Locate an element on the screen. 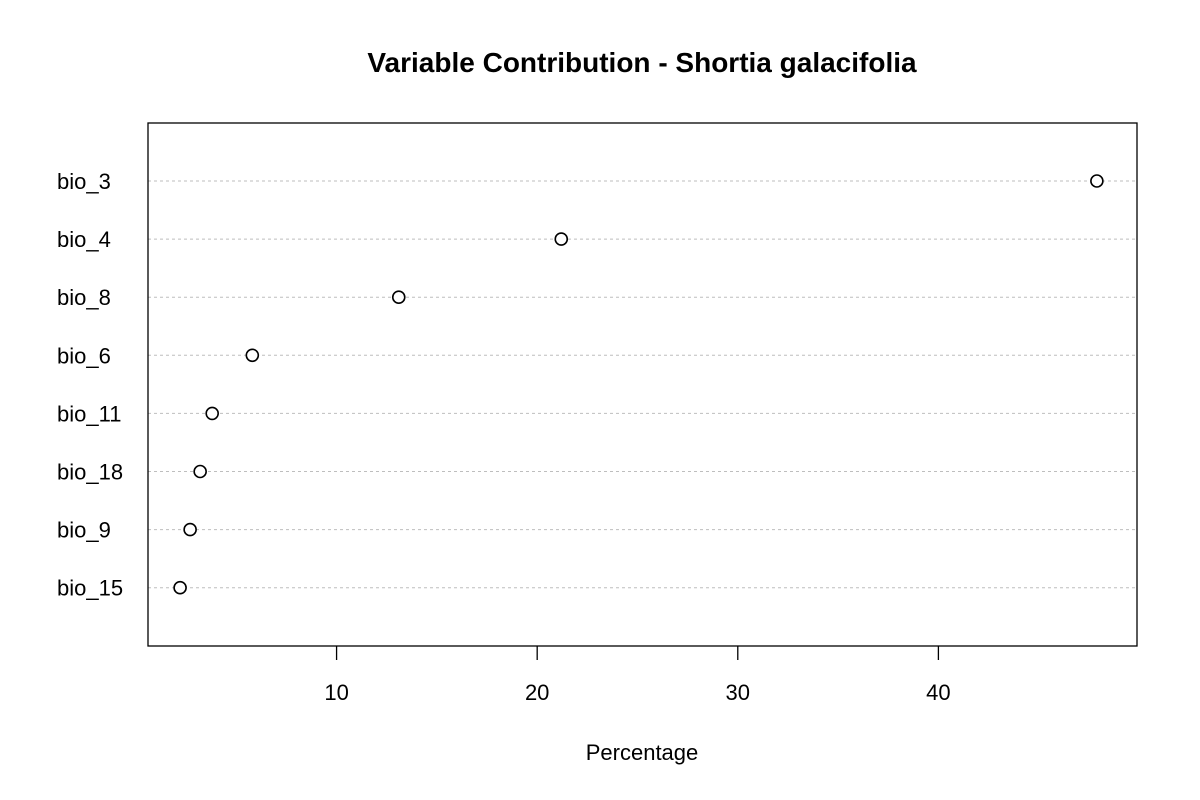 The image size is (1200, 800). x-axis-title: Percentage is located at coordinates (642, 752).